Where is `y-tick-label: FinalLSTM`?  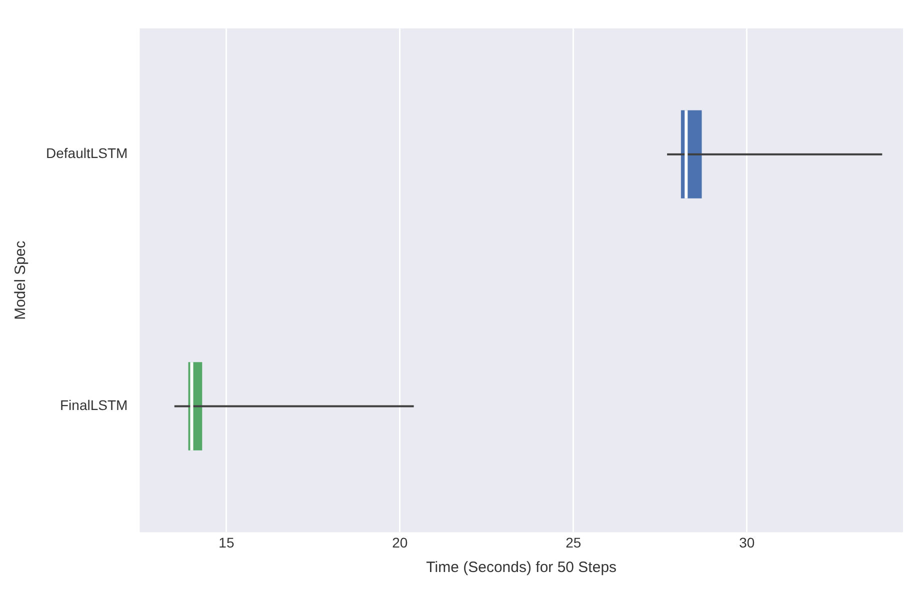 y-tick-label: FinalLSTM is located at coordinates (94, 405).